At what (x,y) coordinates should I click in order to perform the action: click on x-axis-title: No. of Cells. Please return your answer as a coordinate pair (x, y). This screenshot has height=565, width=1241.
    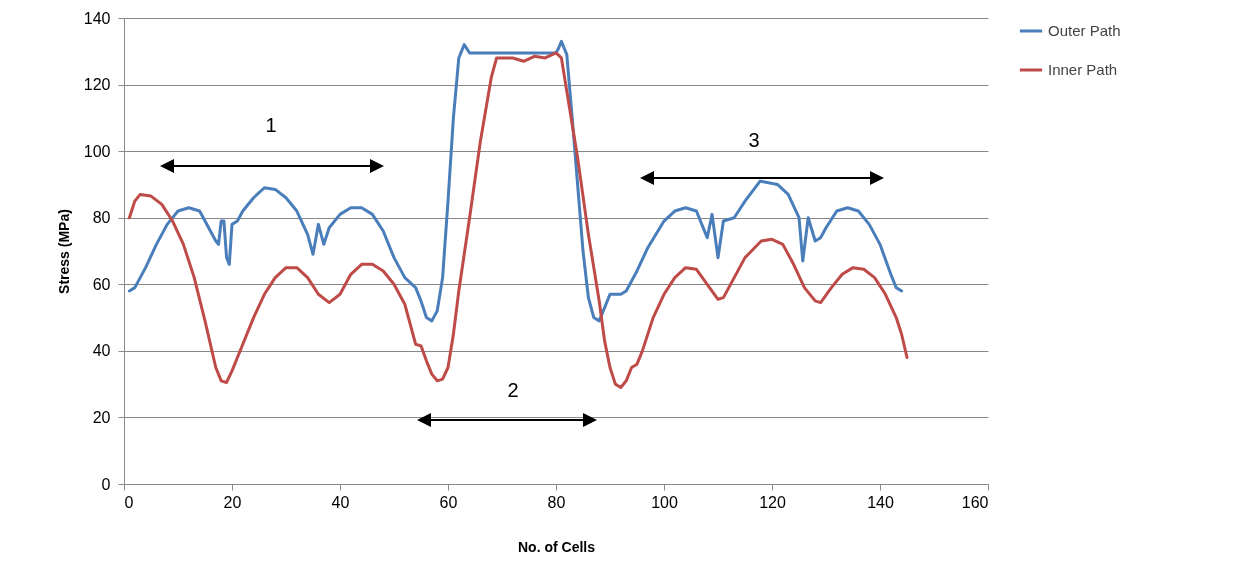
    Looking at the image, I should click on (556, 546).